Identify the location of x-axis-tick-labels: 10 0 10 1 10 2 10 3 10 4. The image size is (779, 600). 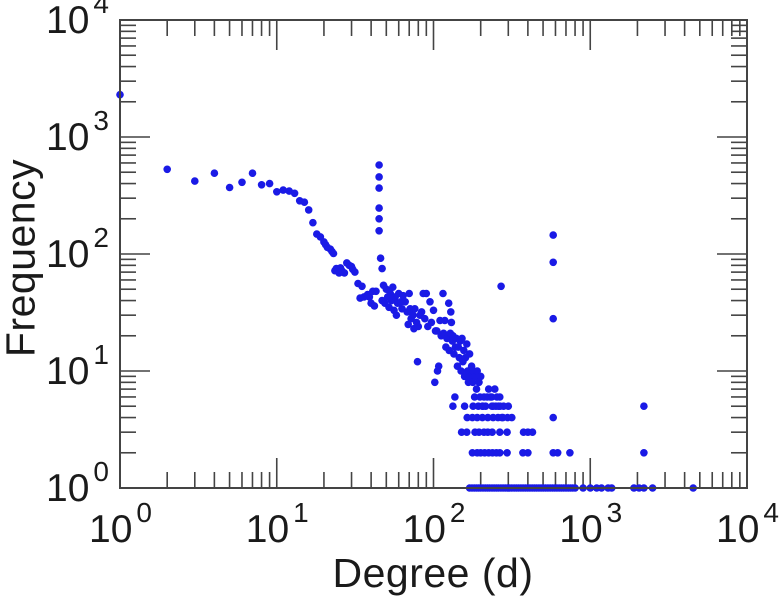
(434, 524).